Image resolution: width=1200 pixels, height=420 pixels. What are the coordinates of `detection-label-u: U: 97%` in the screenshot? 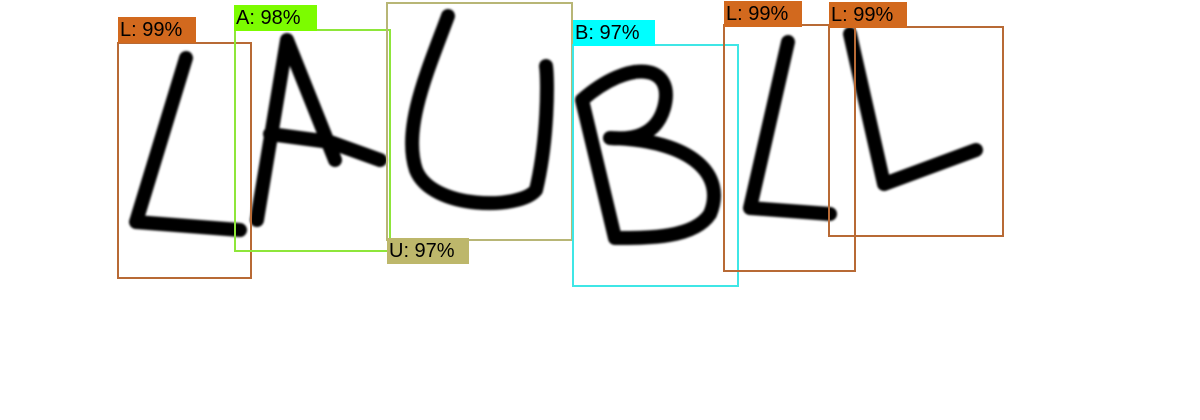 It's located at (428, 251).